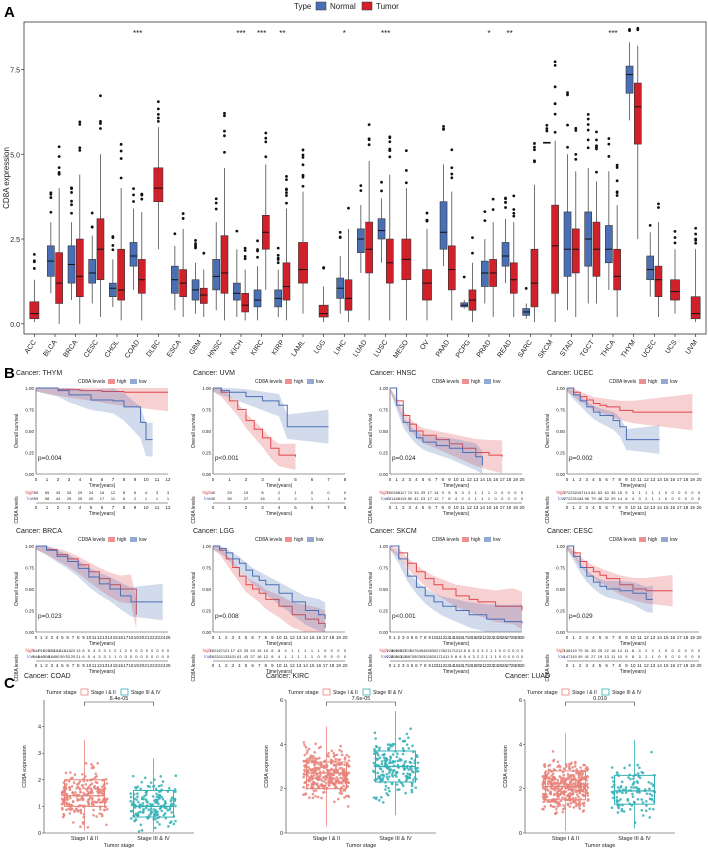  I want to click on risk-x-tick-label: 4, so click(407, 665).